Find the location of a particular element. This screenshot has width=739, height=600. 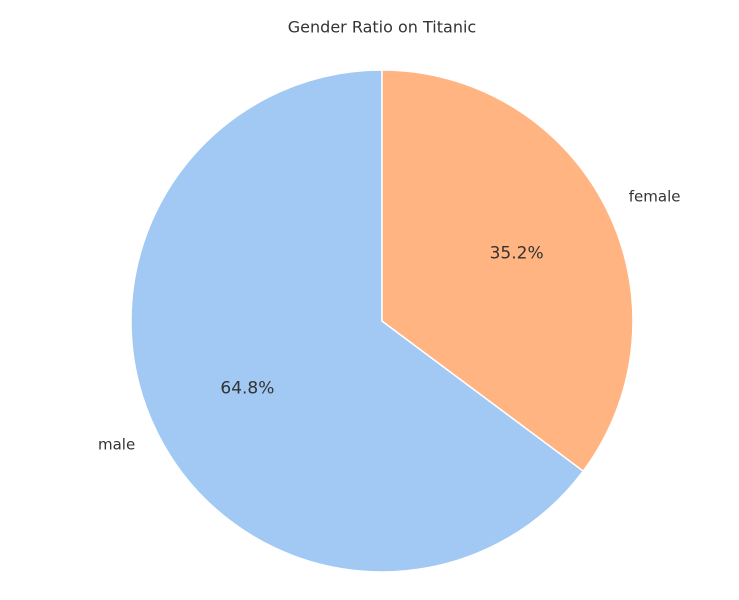

percent-label: 64.8% is located at coordinates (247, 389).